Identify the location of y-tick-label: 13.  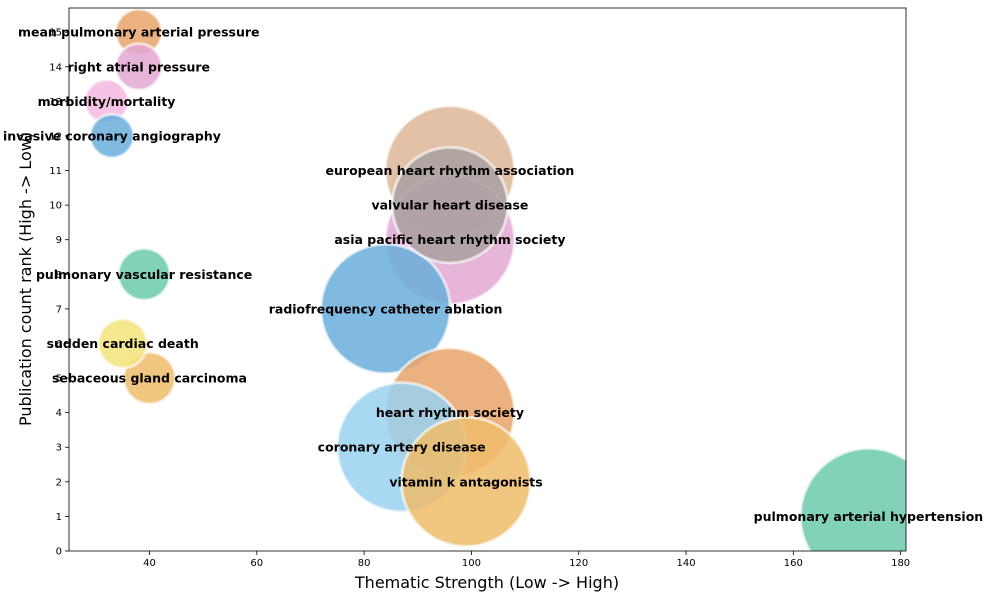
(55, 102).